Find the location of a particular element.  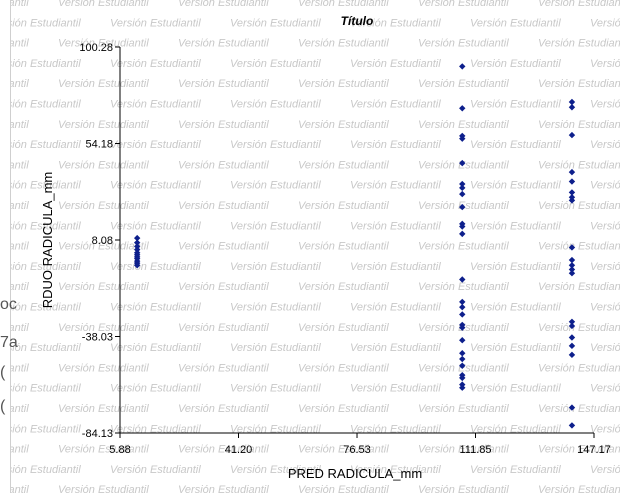

left-fragment-3: ( is located at coordinates (3, 372).